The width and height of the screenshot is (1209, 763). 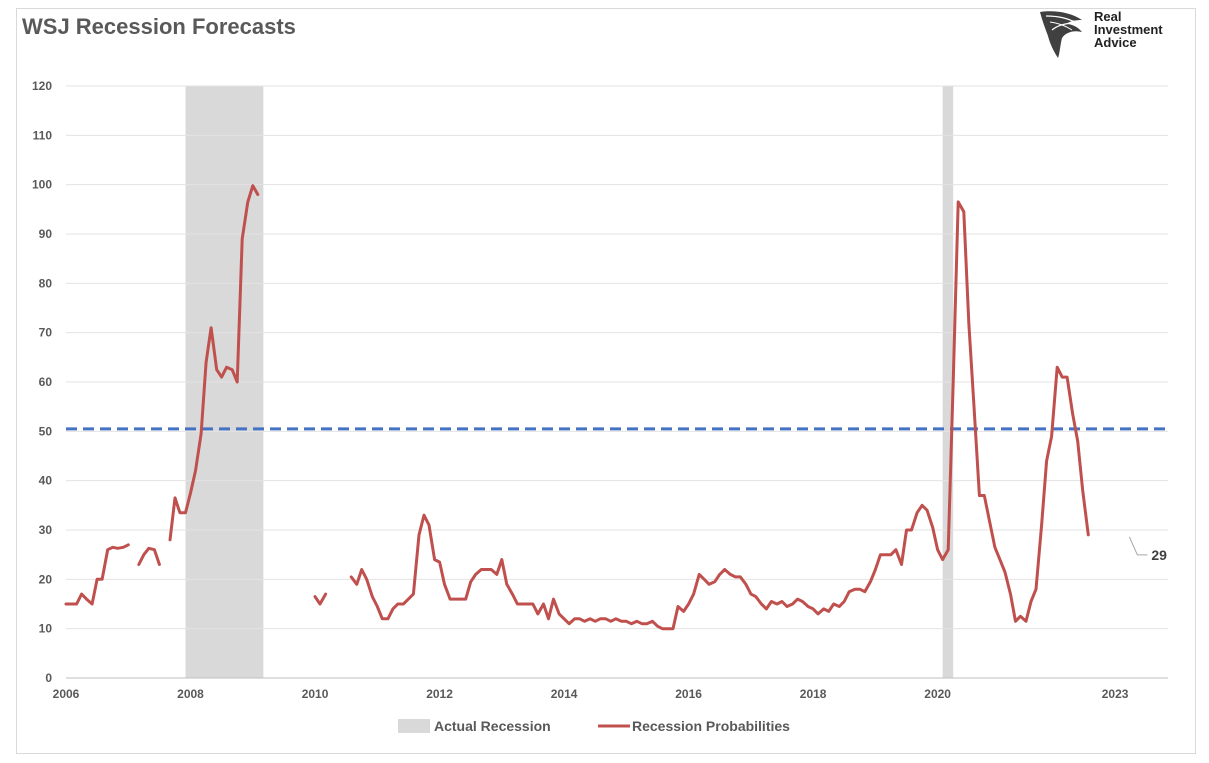 I want to click on annotation-leader, so click(x=1138, y=546).